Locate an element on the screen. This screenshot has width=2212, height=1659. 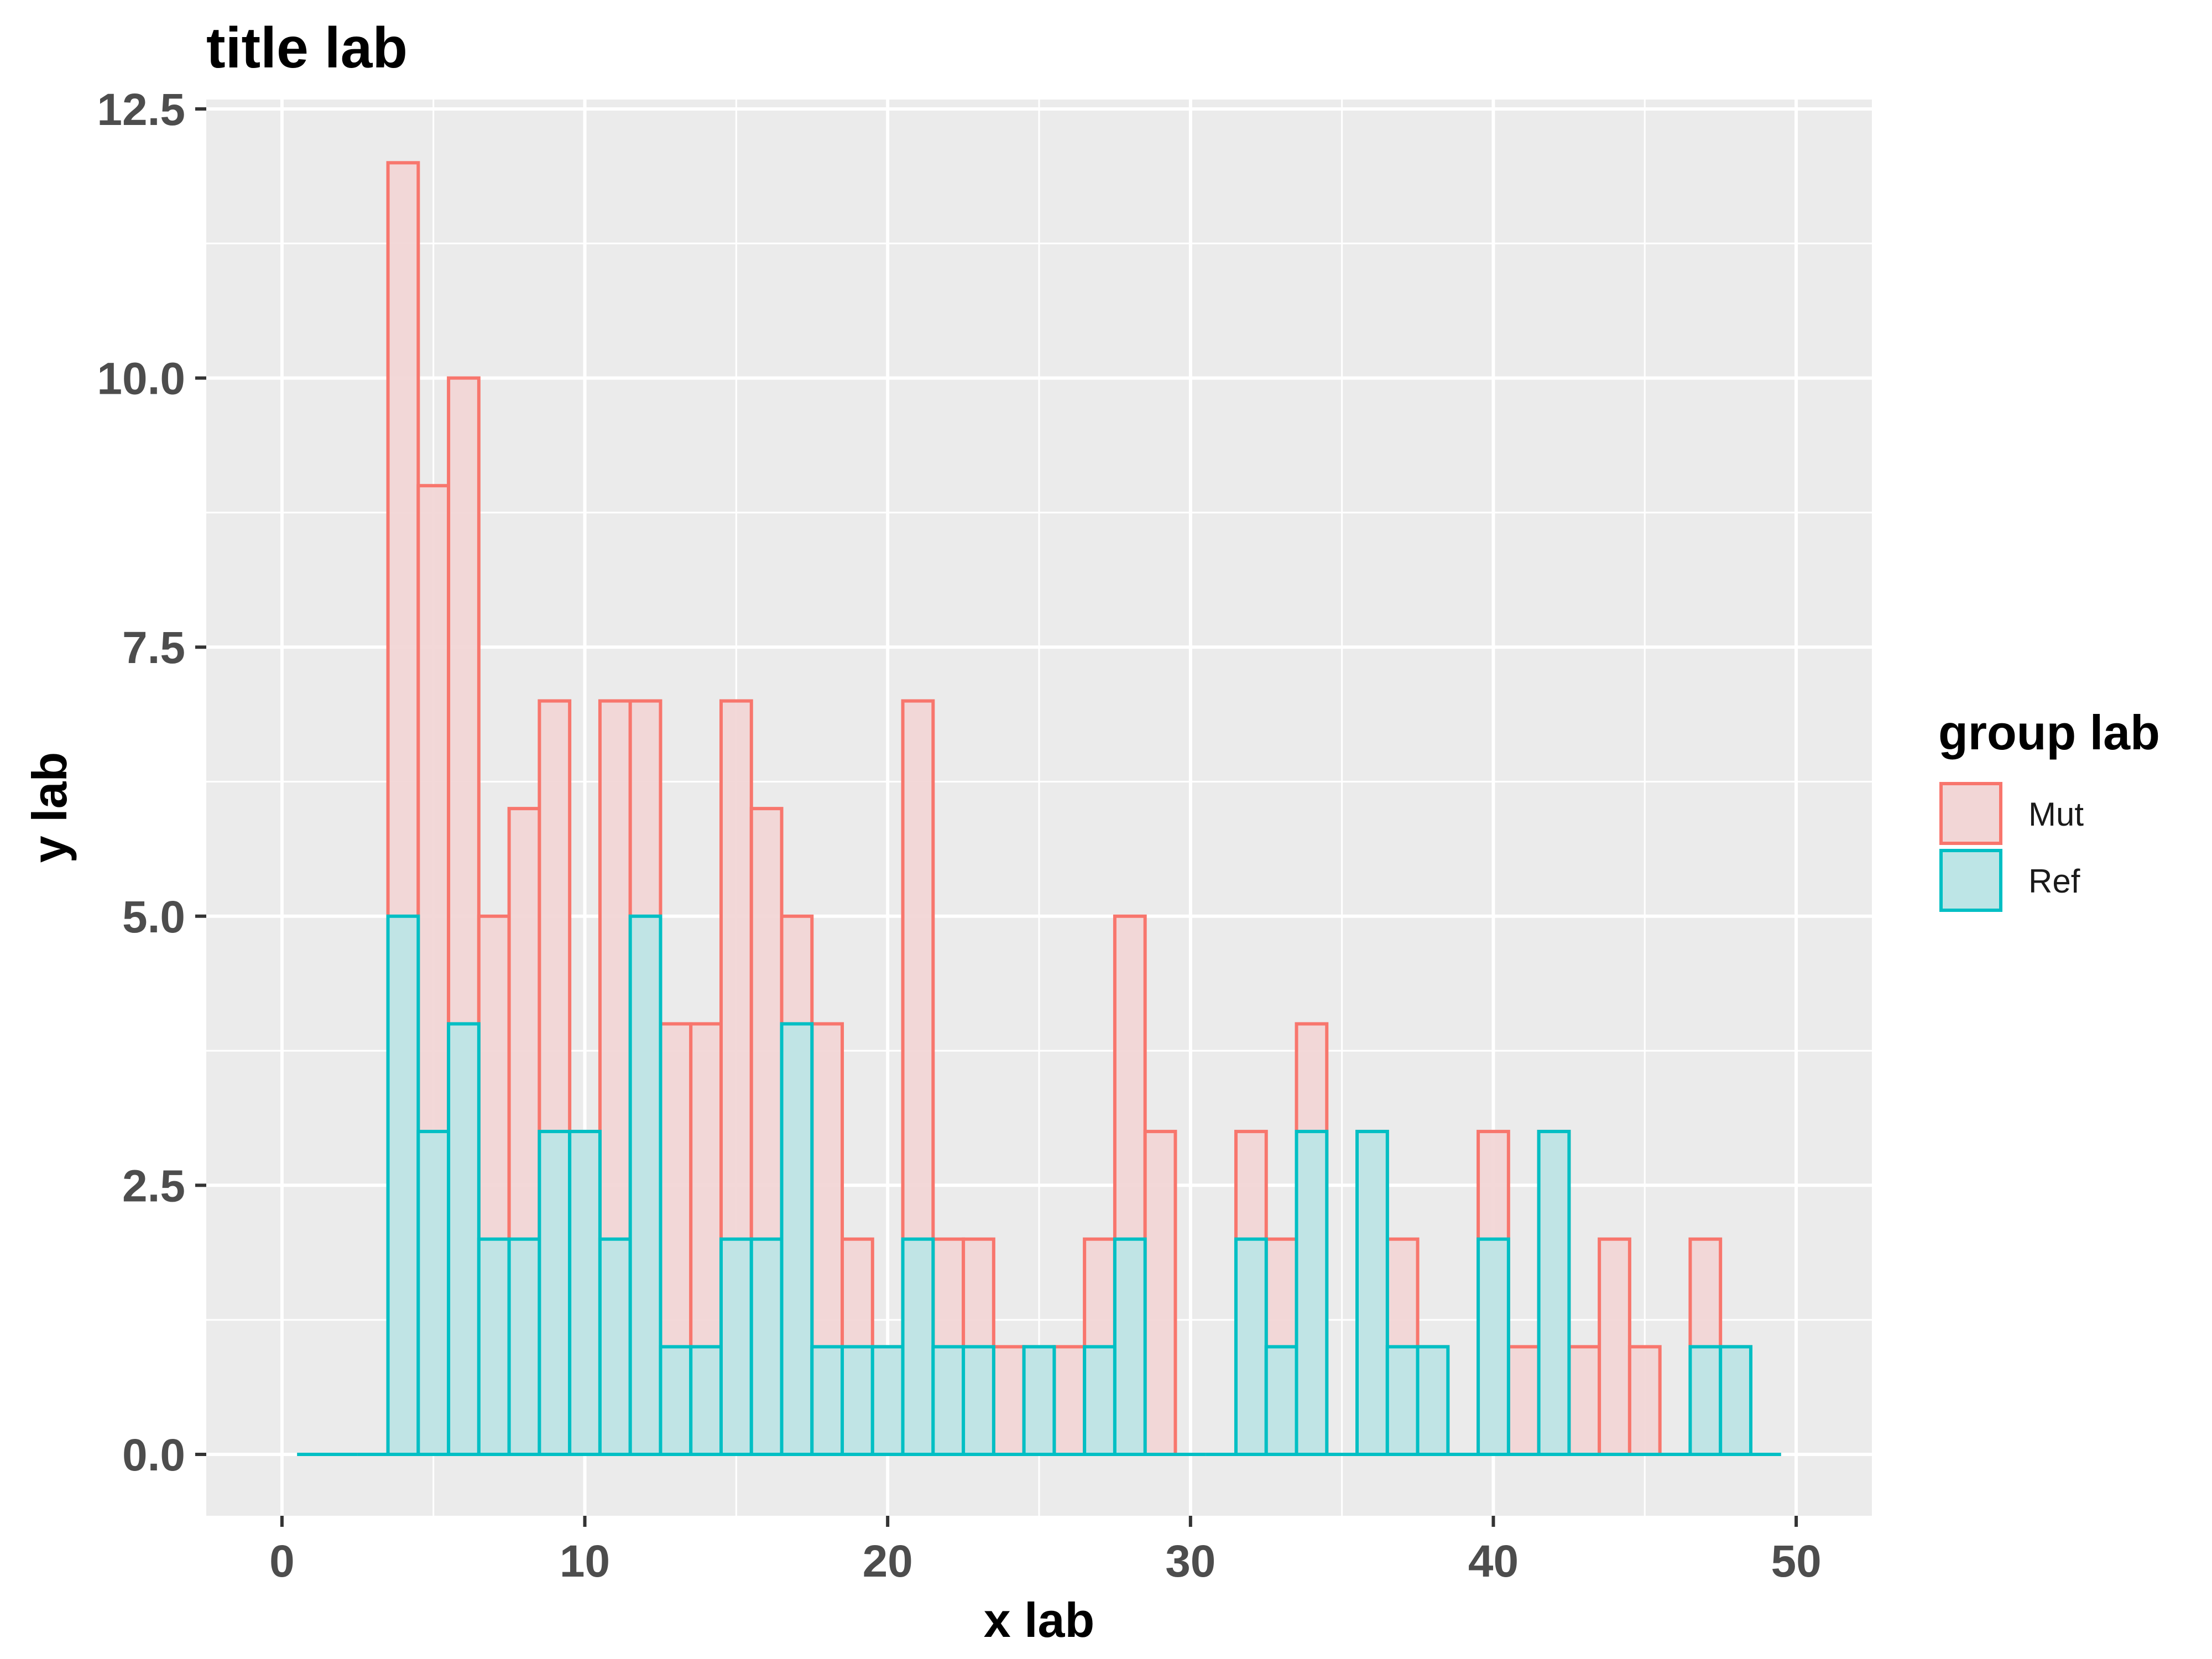
legend: group lab Mut Ref is located at coordinates (2049, 808).